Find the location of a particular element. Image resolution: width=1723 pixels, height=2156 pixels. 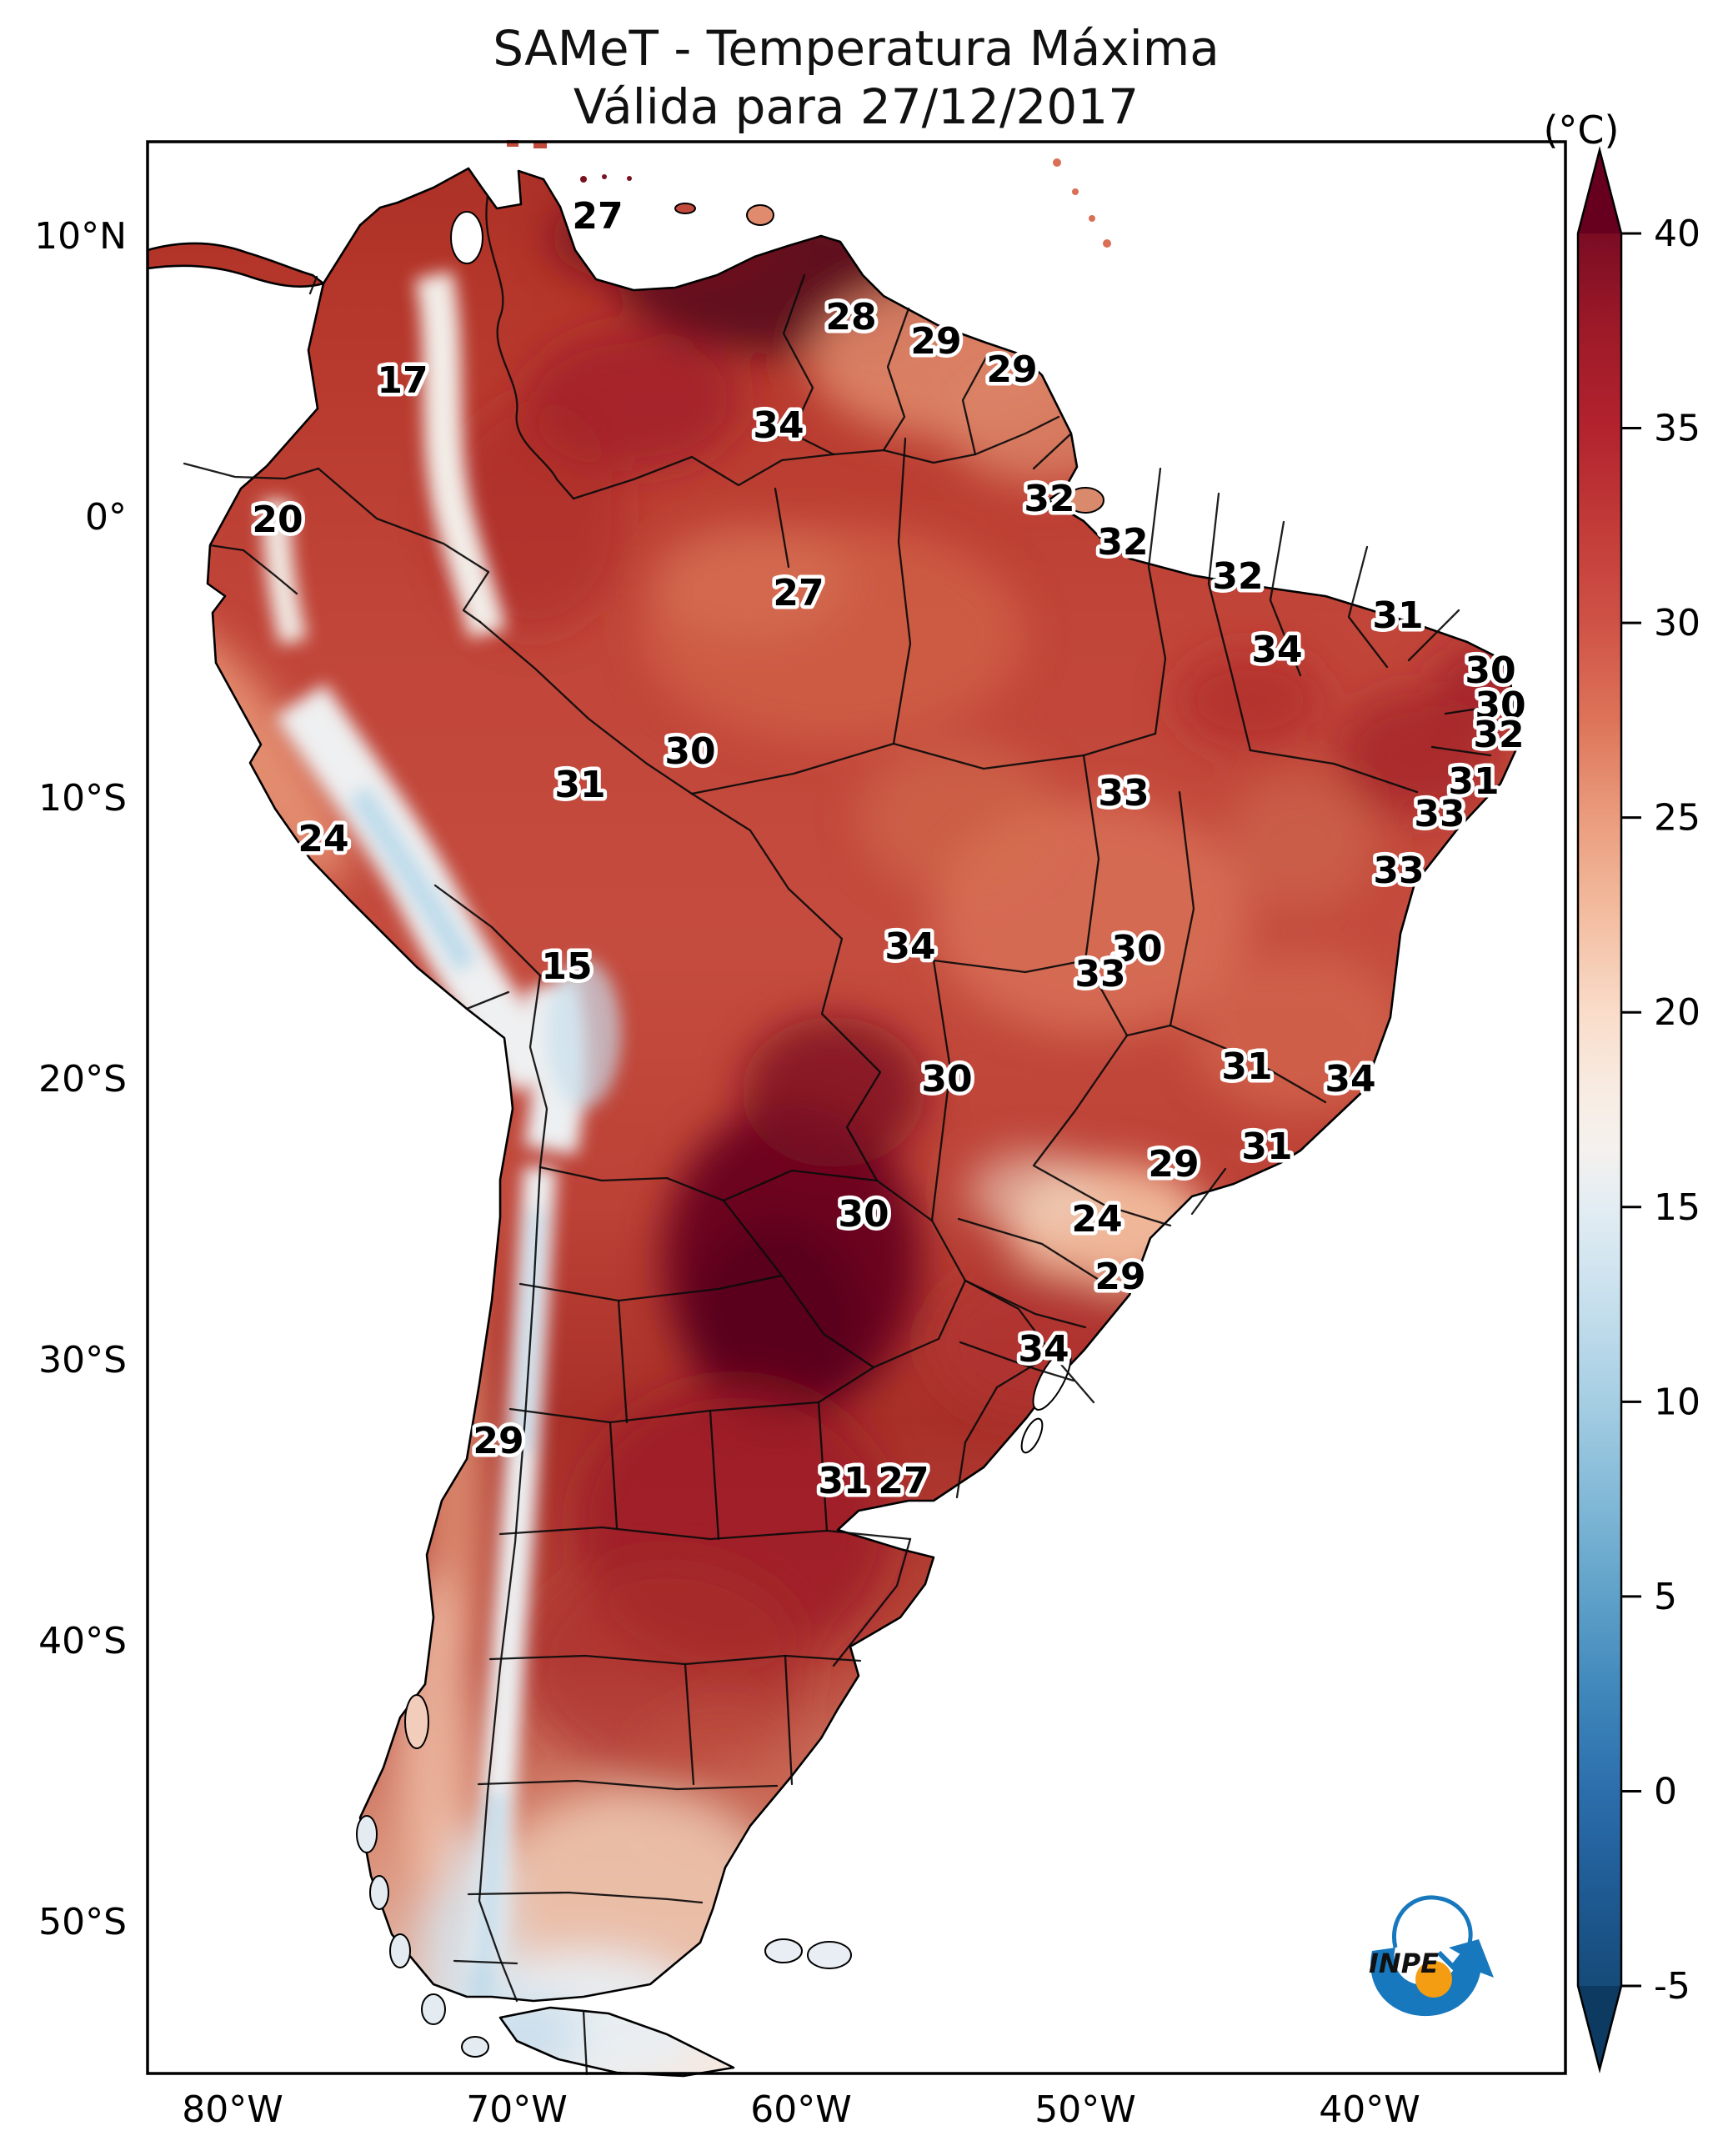

inpe-logo-sun is located at coordinates (1433, 1979).